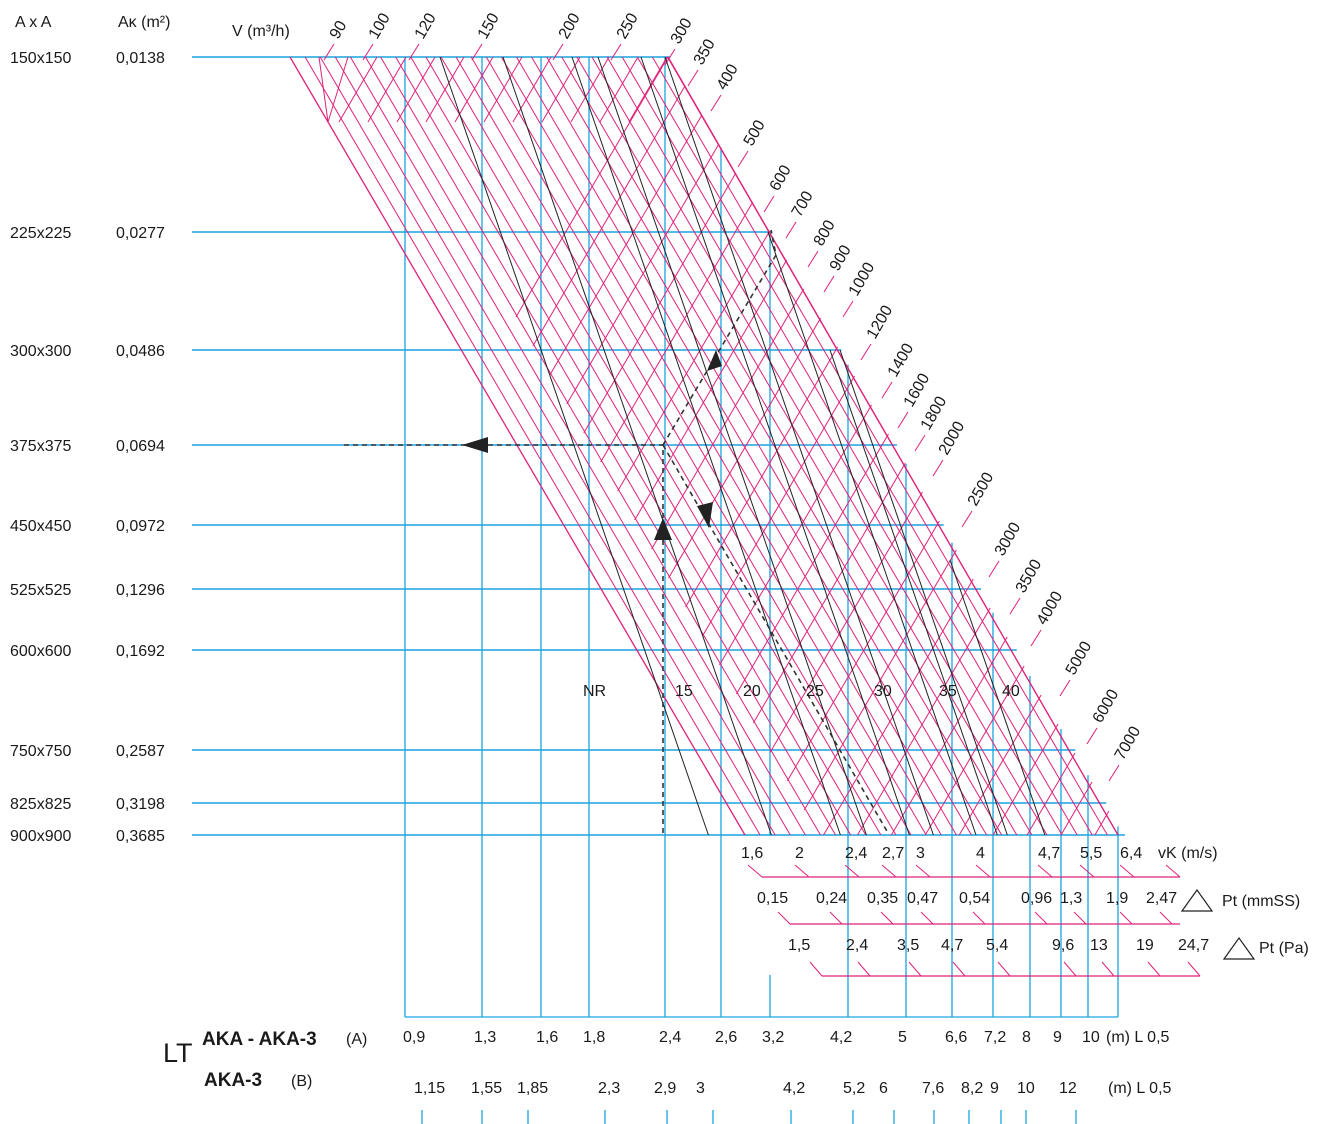 The image size is (1336, 1124). I want to click on velocity-value: 2,7, so click(893, 853).